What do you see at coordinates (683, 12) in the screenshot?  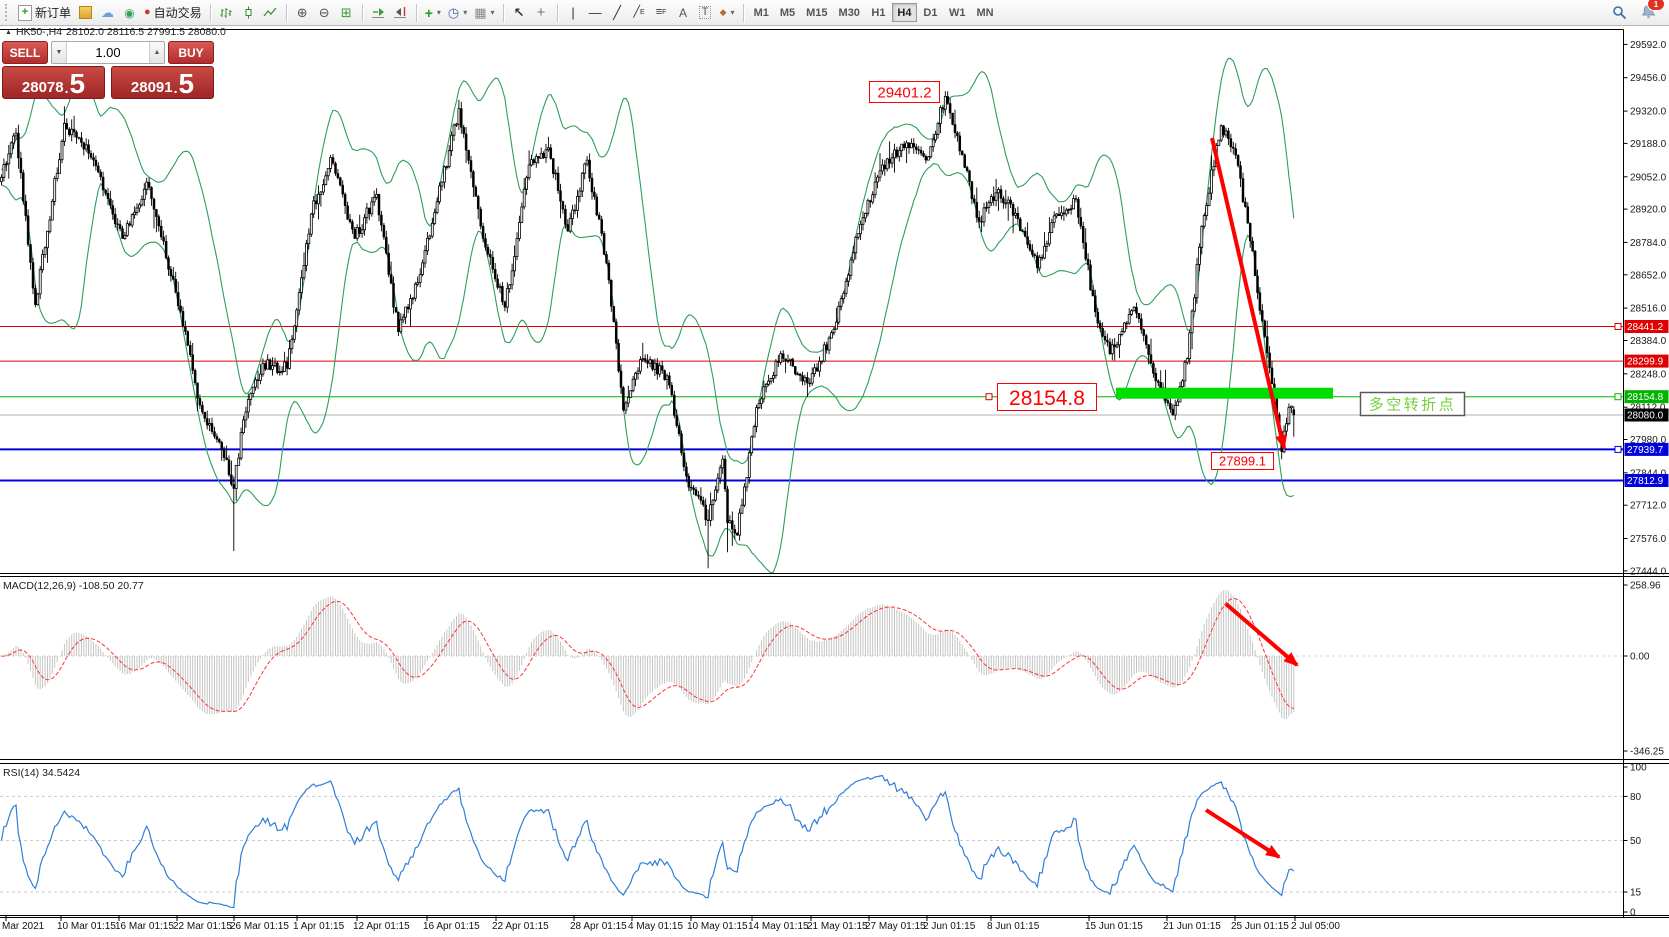 I see `text-button: A` at bounding box center [683, 12].